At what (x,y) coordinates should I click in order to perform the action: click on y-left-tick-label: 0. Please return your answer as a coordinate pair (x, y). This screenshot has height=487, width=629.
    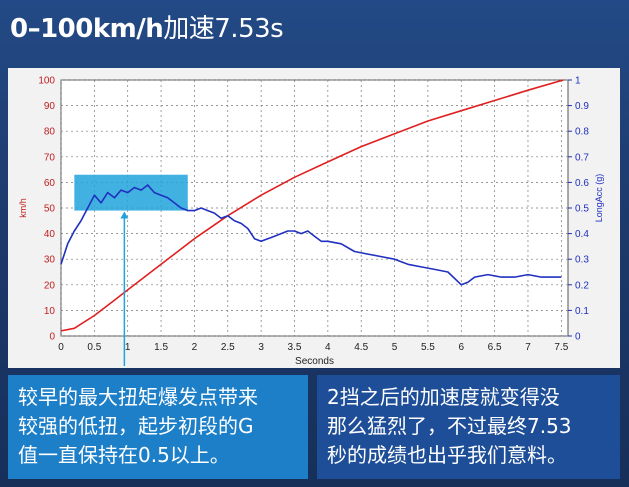
    Looking at the image, I should click on (52, 337).